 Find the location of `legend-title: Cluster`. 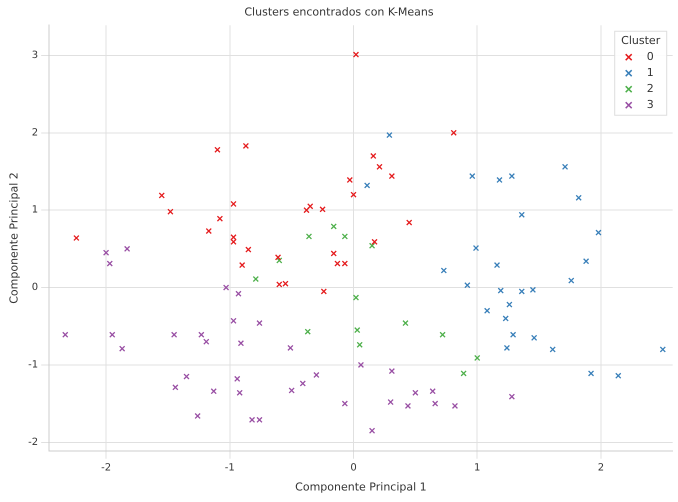

legend-title: Cluster is located at coordinates (641, 41).